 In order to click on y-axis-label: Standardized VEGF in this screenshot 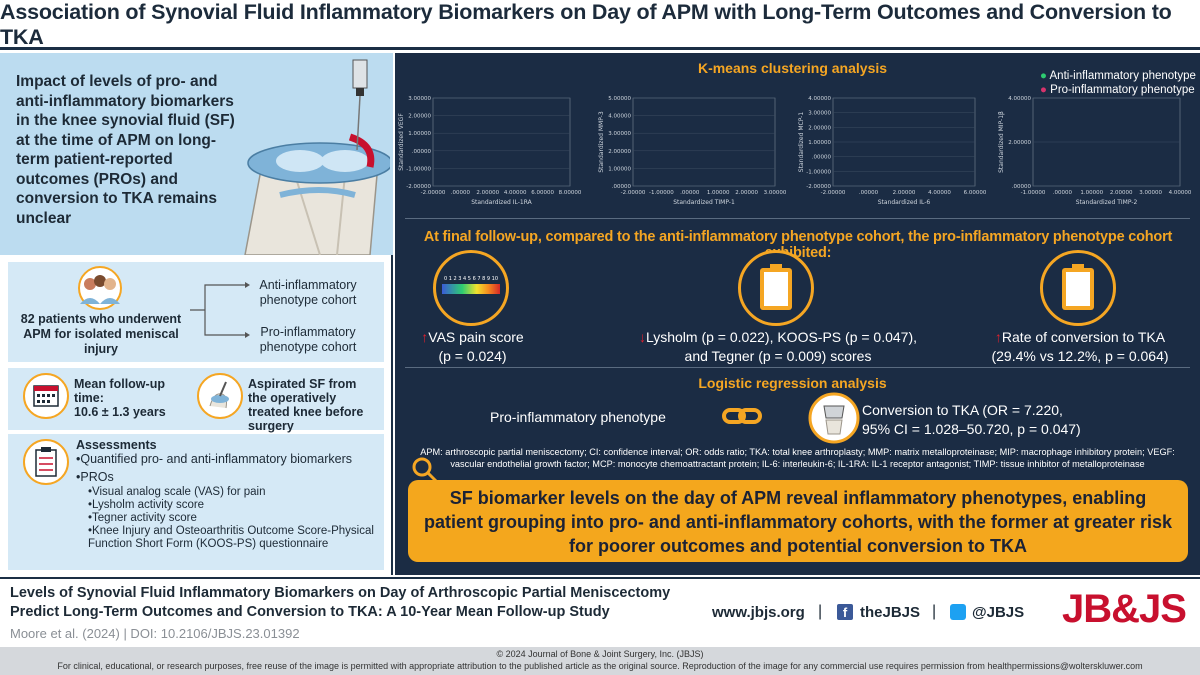, I will do `click(401, 142)`.